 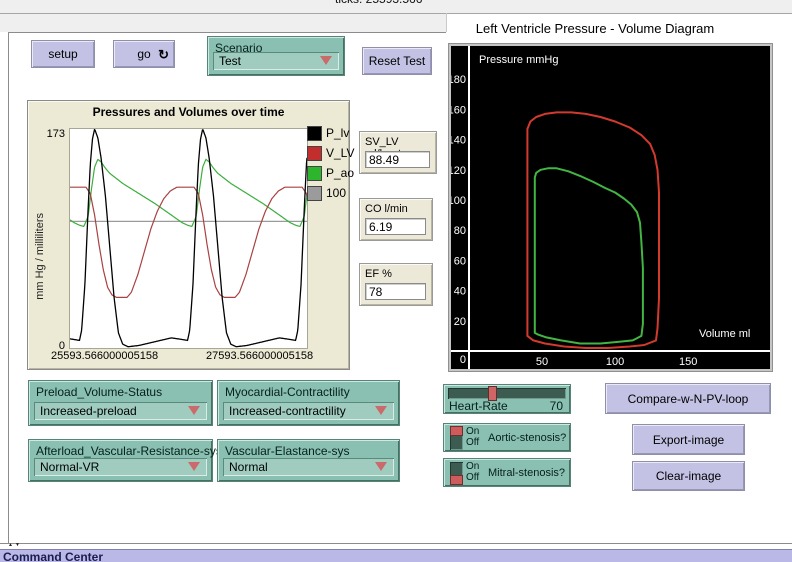 I want to click on time-plot-ymax: 173, so click(x=55, y=134).